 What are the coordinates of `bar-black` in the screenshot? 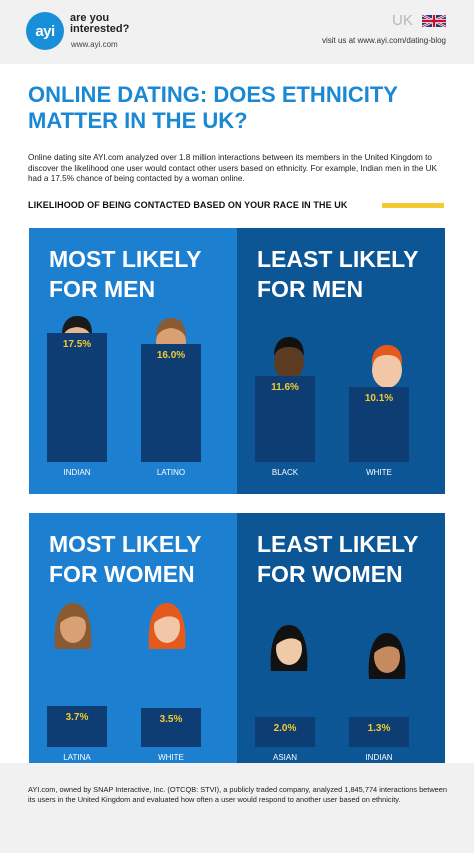 It's located at (285, 419).